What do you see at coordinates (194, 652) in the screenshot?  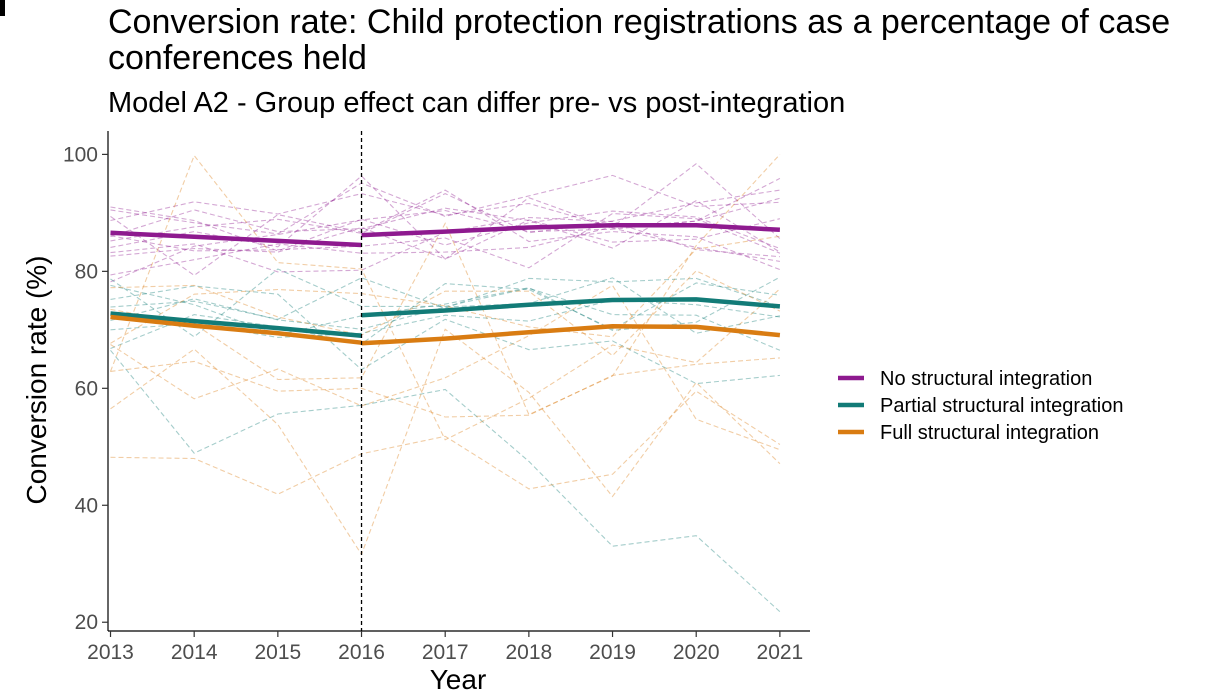 I see `x-tick-label: 2014` at bounding box center [194, 652].